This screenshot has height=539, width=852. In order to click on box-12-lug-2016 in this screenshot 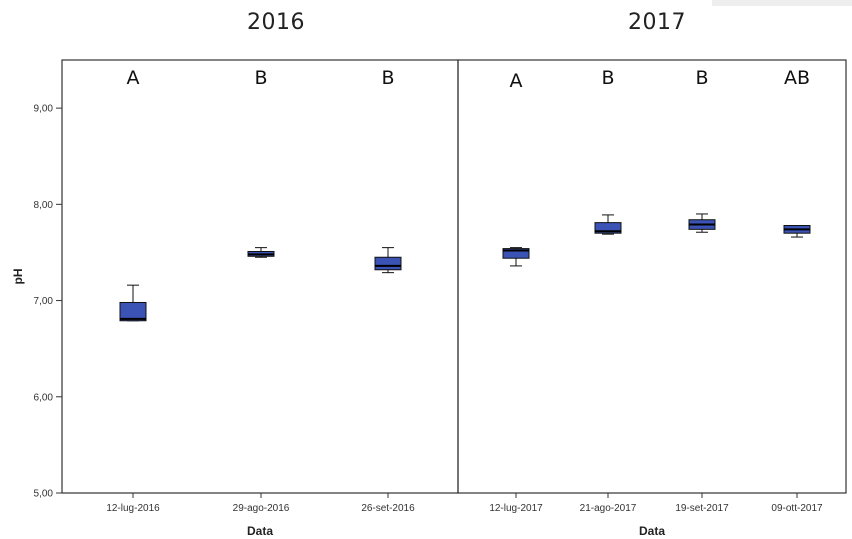, I will do `click(133, 311)`.